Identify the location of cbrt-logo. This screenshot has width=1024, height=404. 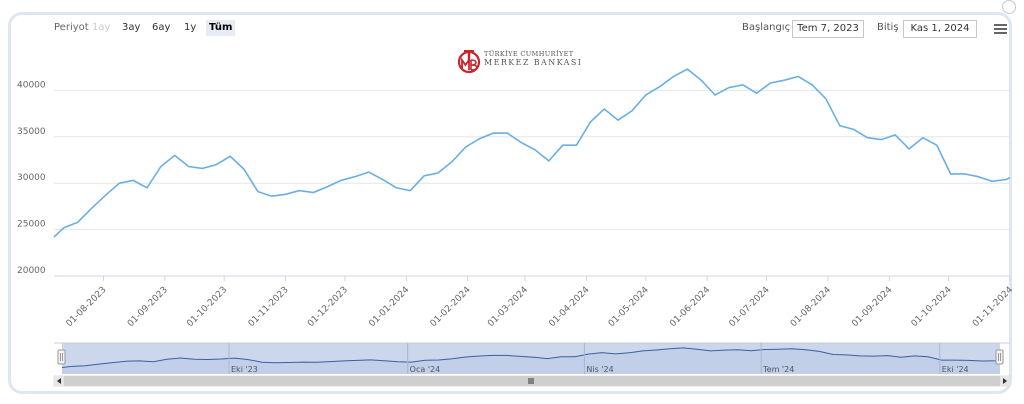
(469, 62).